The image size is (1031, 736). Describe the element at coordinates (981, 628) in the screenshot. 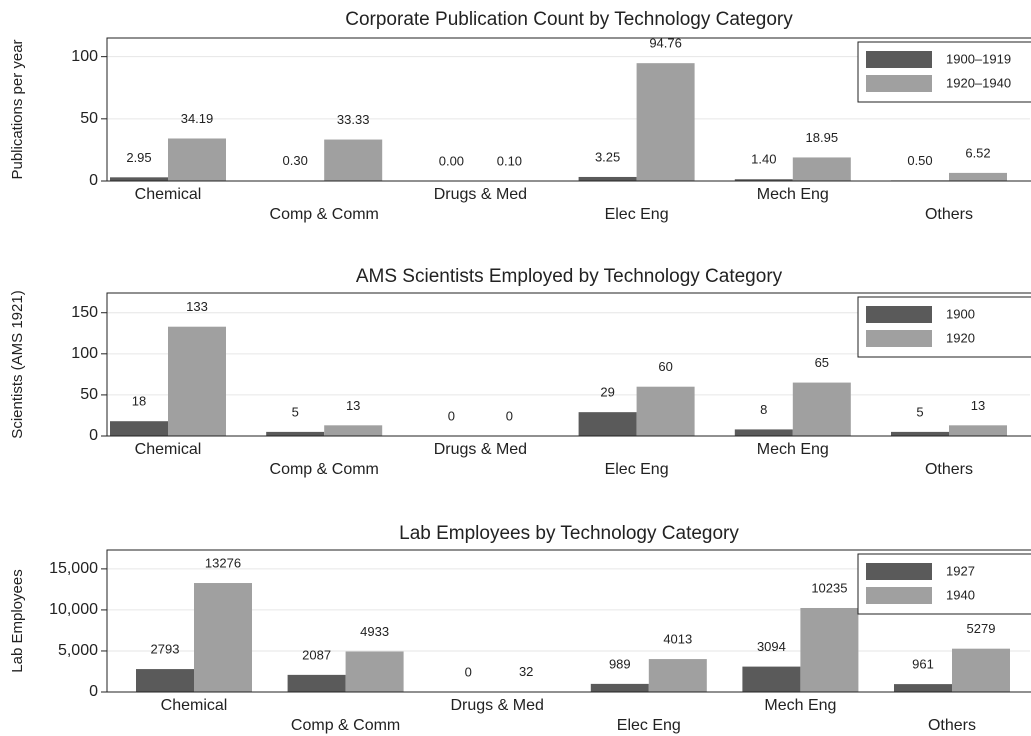

I see `value-label: 5279` at that location.